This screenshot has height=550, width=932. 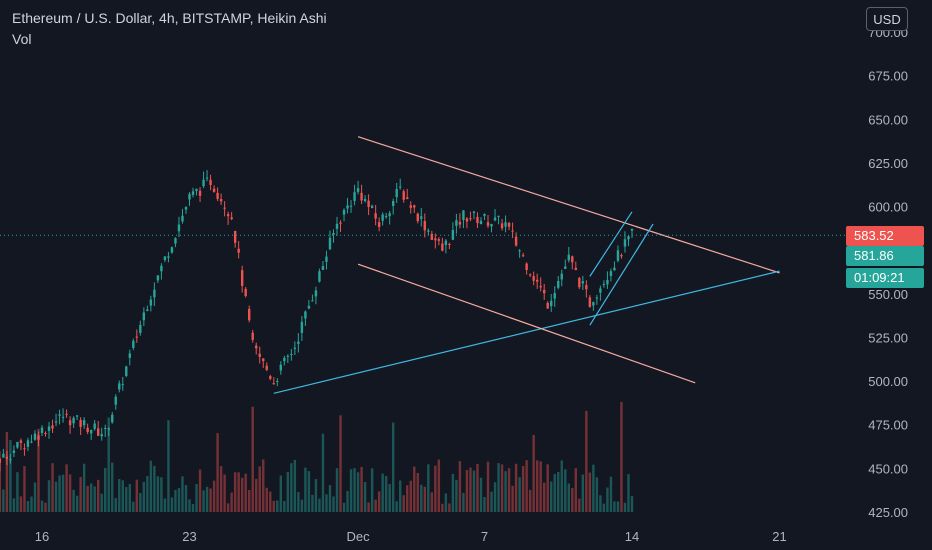 What do you see at coordinates (526, 323) in the screenshot?
I see `trendline-channel-lower` at bounding box center [526, 323].